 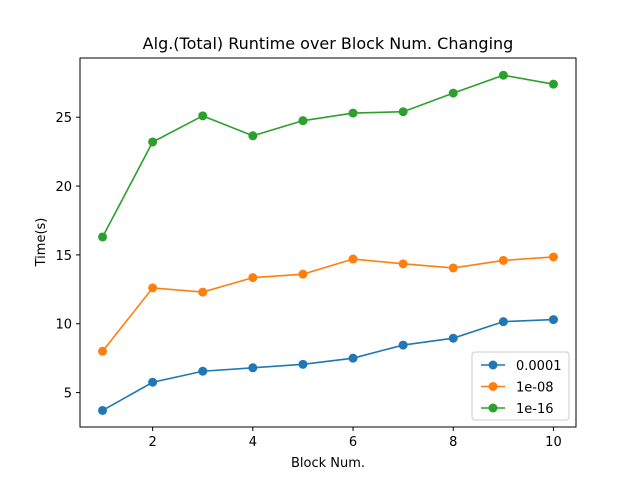 What do you see at coordinates (353, 442) in the screenshot?
I see `x-tick-label: 6` at bounding box center [353, 442].